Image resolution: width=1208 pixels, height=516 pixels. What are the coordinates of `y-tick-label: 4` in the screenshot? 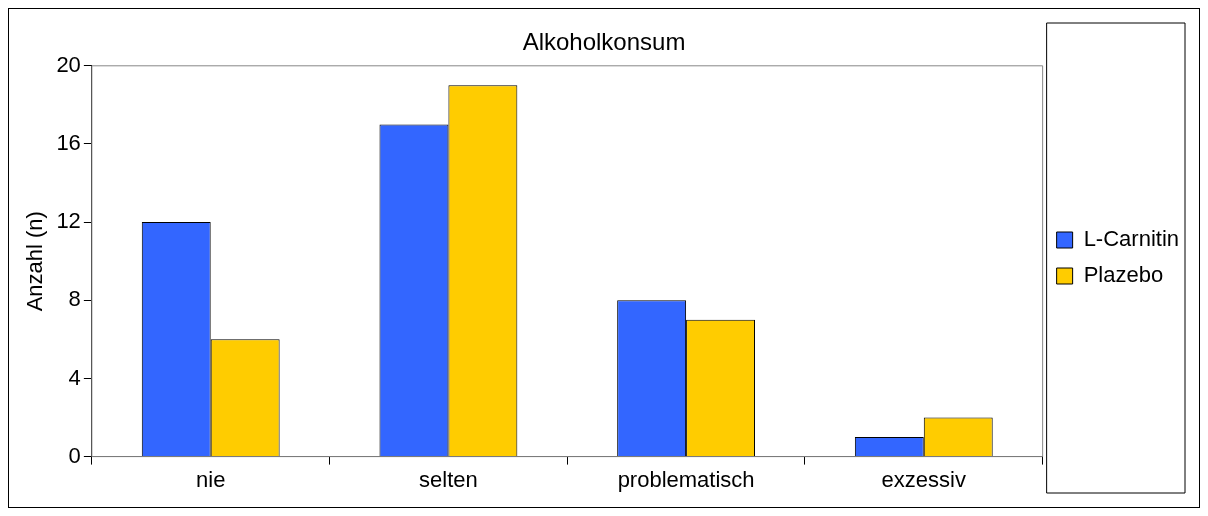 It's located at (74, 377).